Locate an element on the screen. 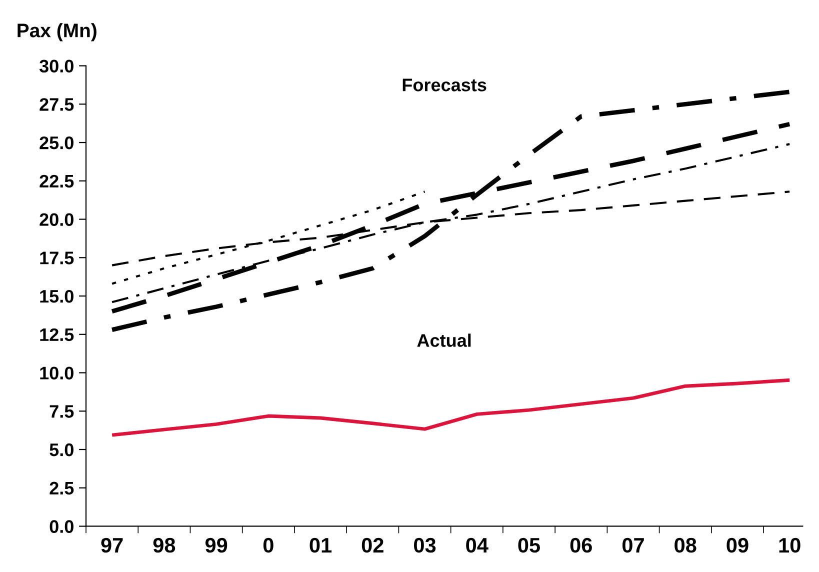 This screenshot has height=572, width=819. y-tick-label: 0.0 is located at coordinates (62, 526).